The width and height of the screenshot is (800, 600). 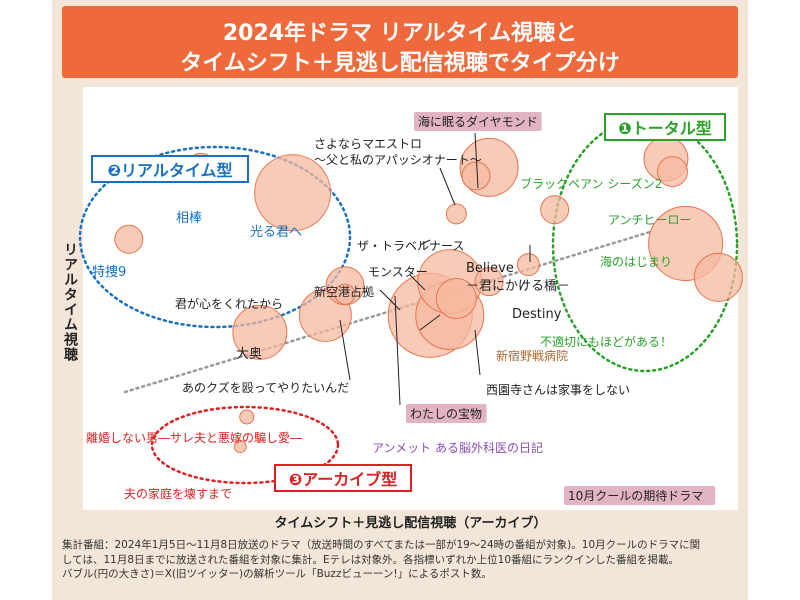 What do you see at coordinates (276, 232) in the screenshot?
I see `data-label-2: 光る君へ` at bounding box center [276, 232].